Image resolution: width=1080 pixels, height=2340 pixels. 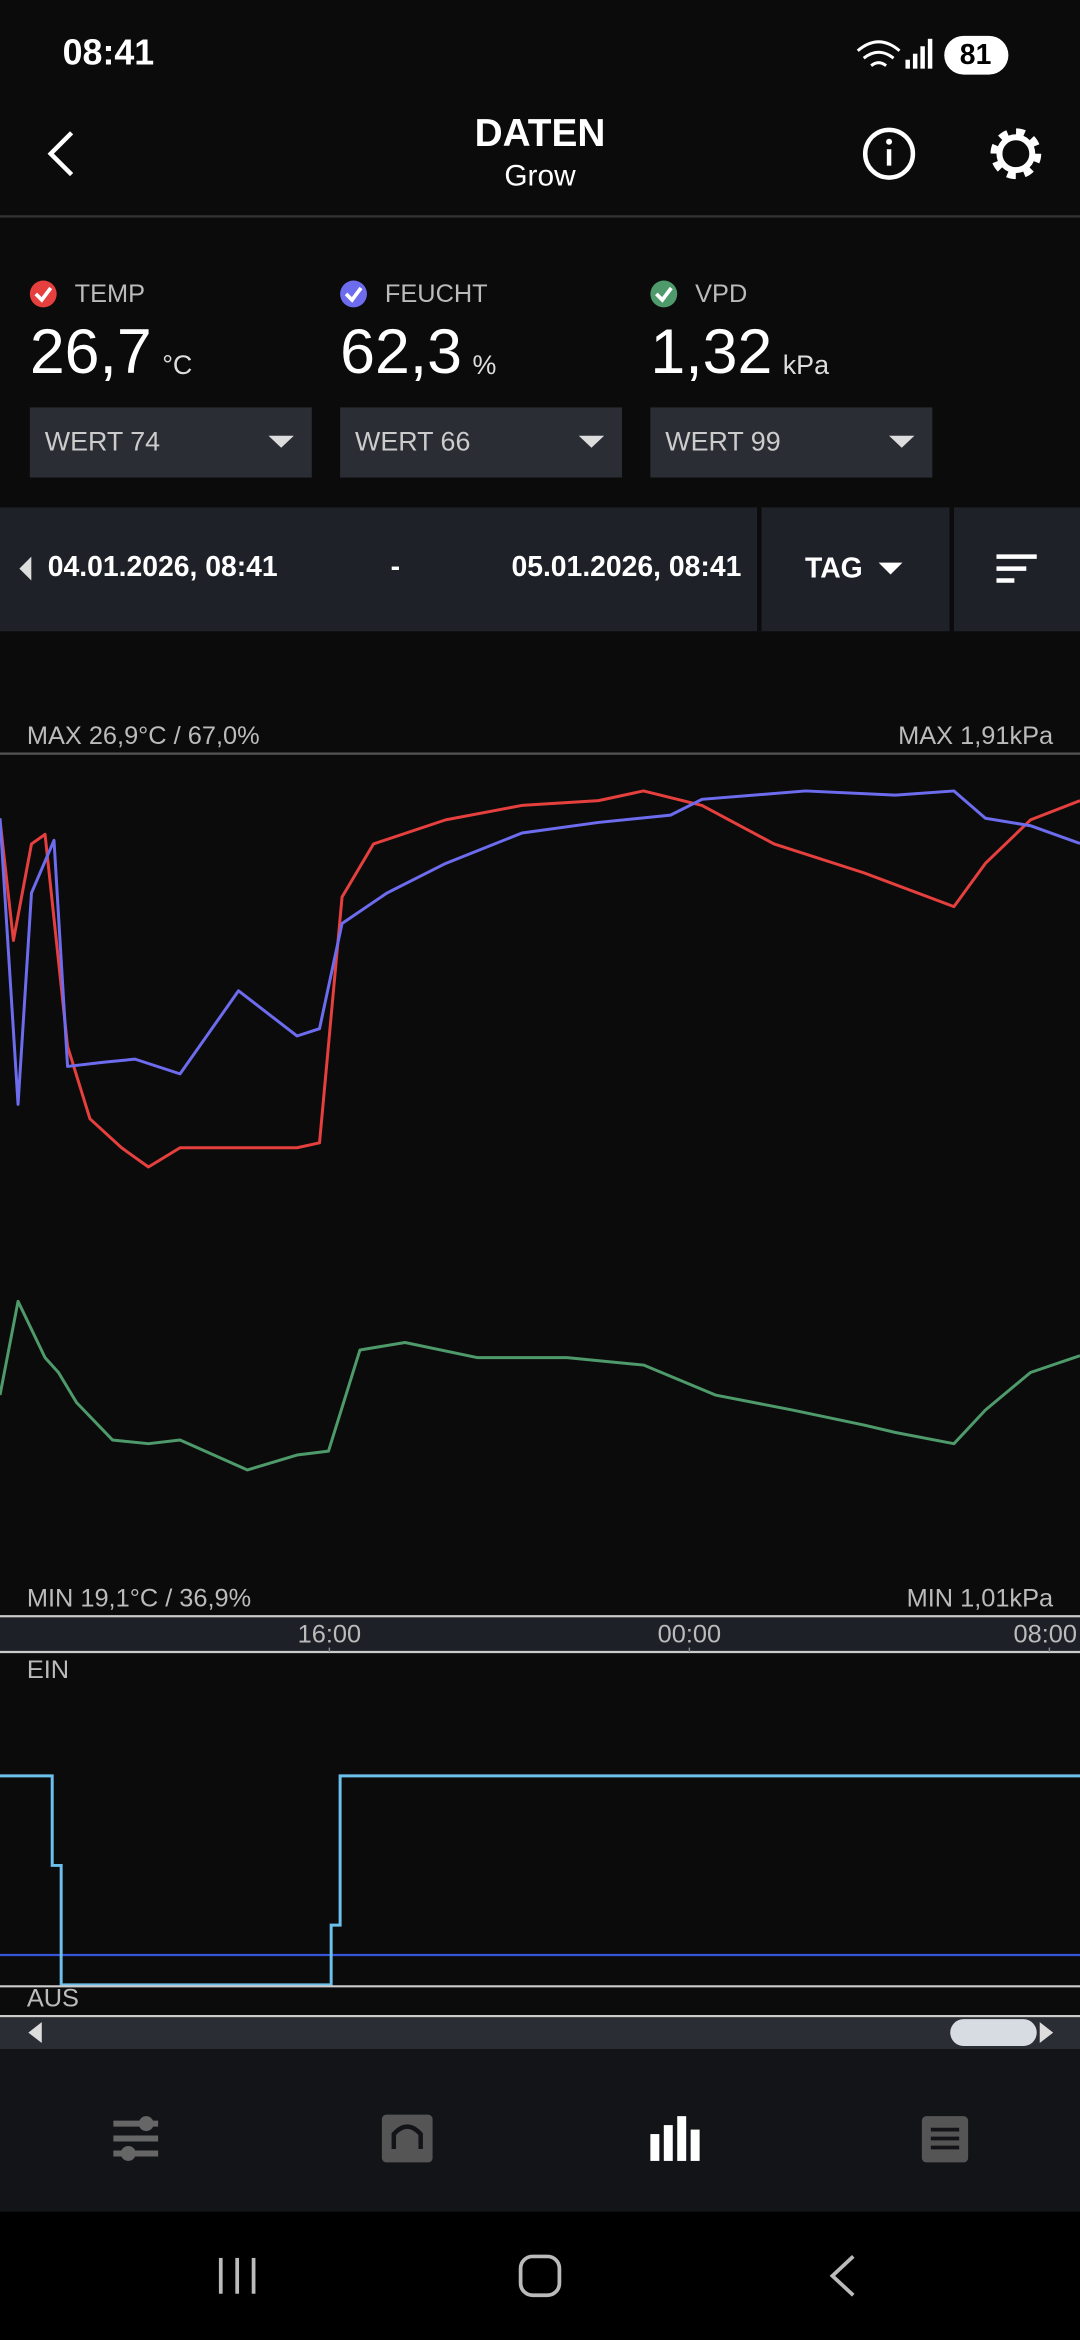 What do you see at coordinates (540, 2033) in the screenshot?
I see `scrollbar` at bounding box center [540, 2033].